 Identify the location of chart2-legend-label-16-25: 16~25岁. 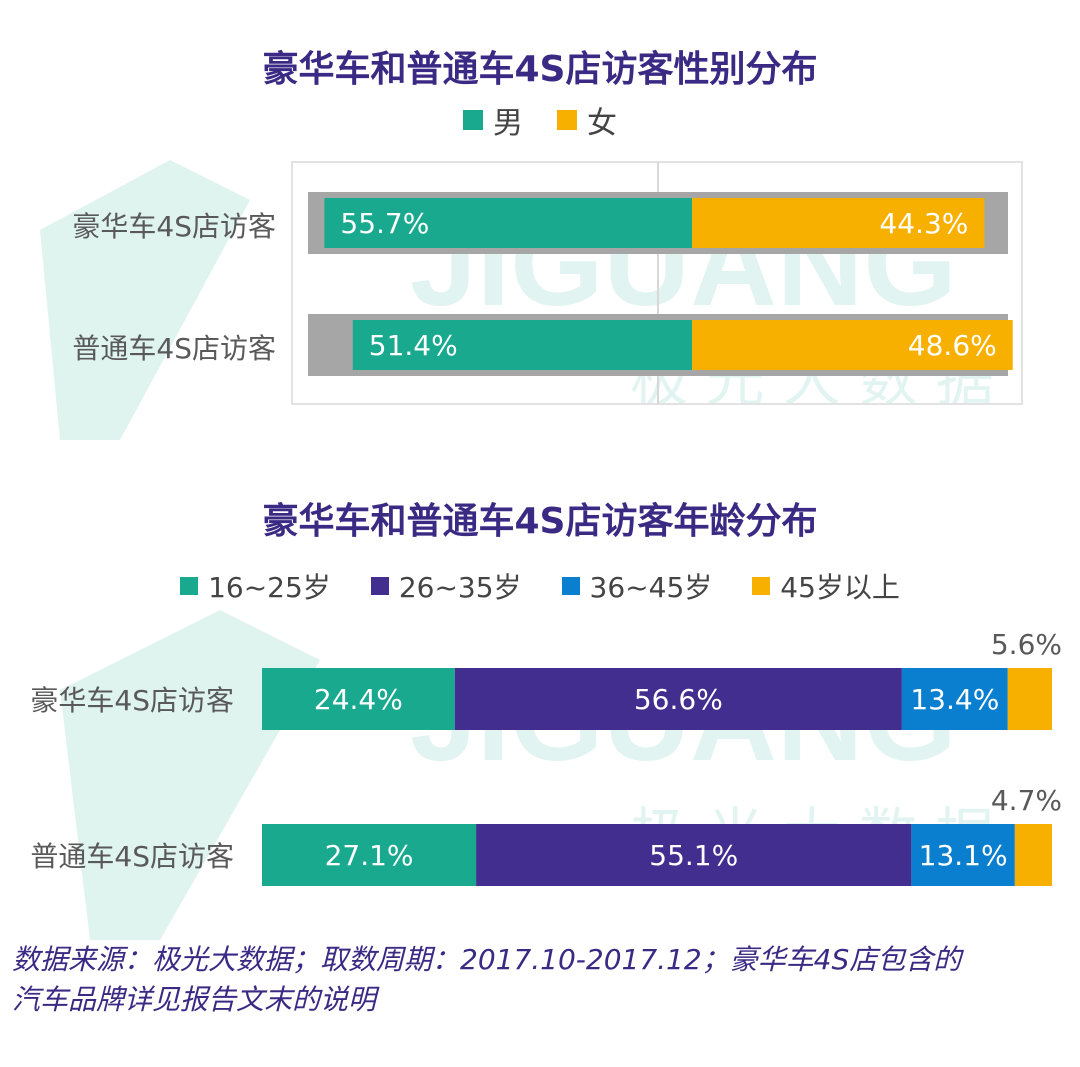
(269, 587).